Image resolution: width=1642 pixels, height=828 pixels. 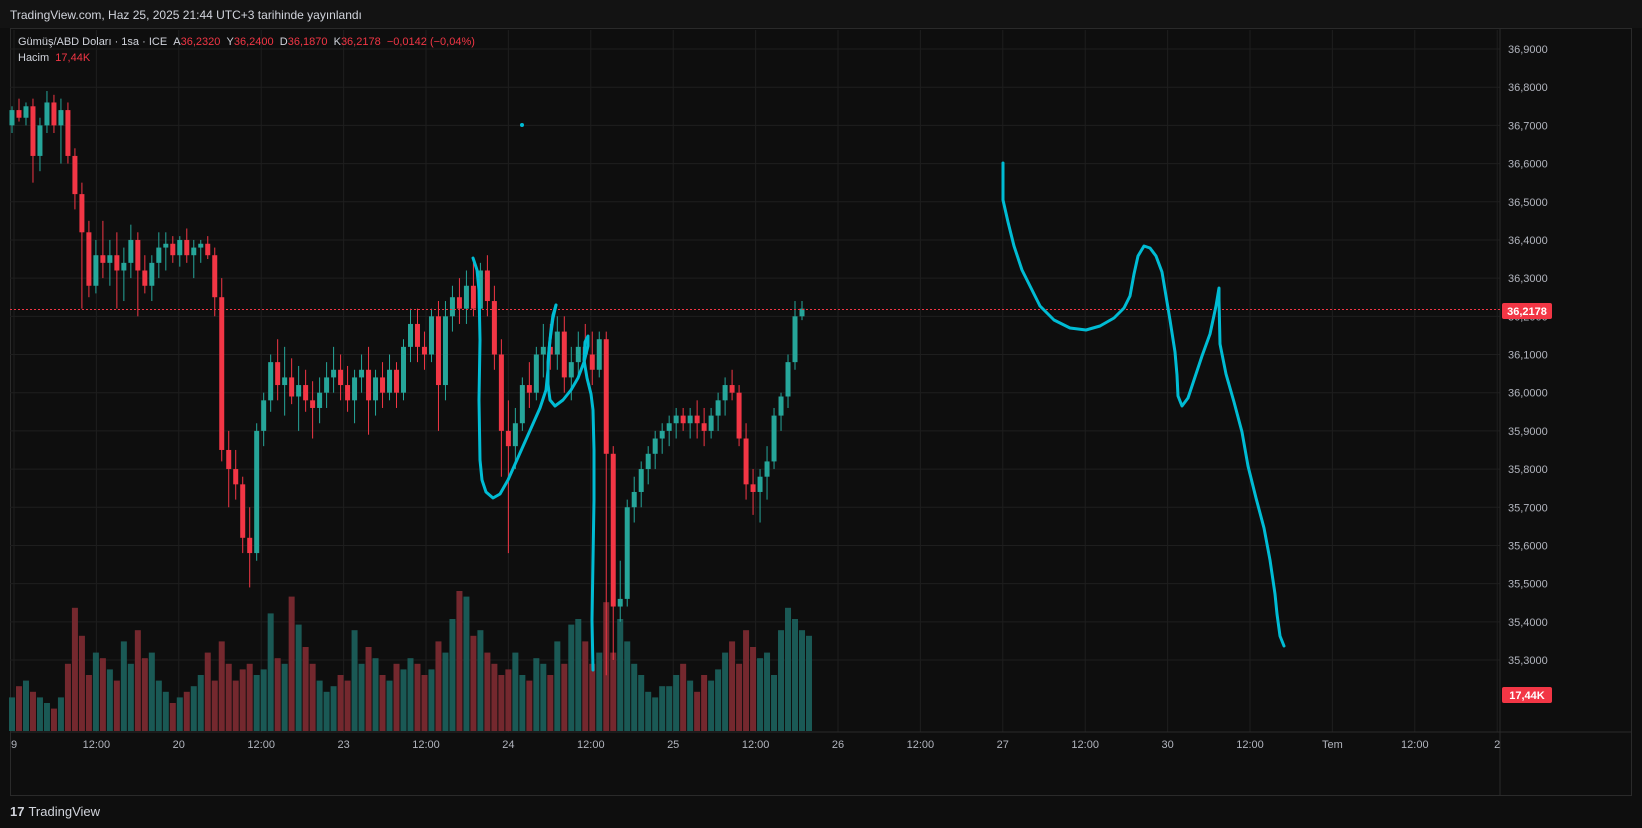 I want to click on price-tick-label: 35,8000, so click(x=1528, y=470).